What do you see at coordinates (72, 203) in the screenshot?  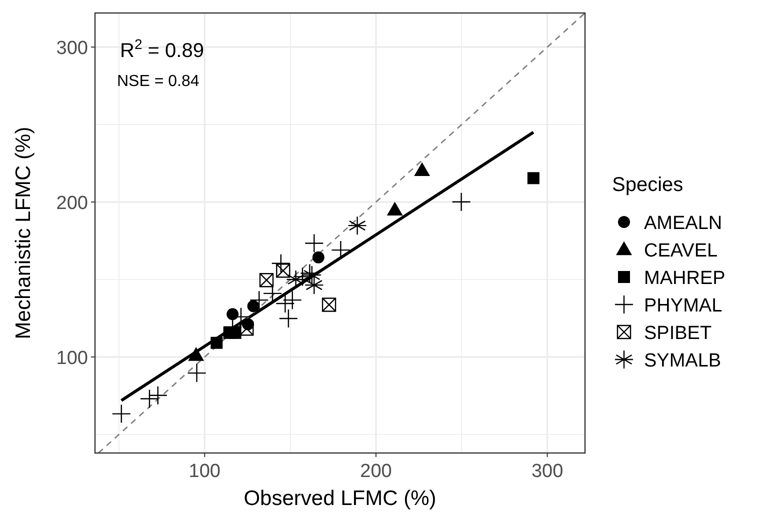 I see `y-tick-label: 200` at bounding box center [72, 203].